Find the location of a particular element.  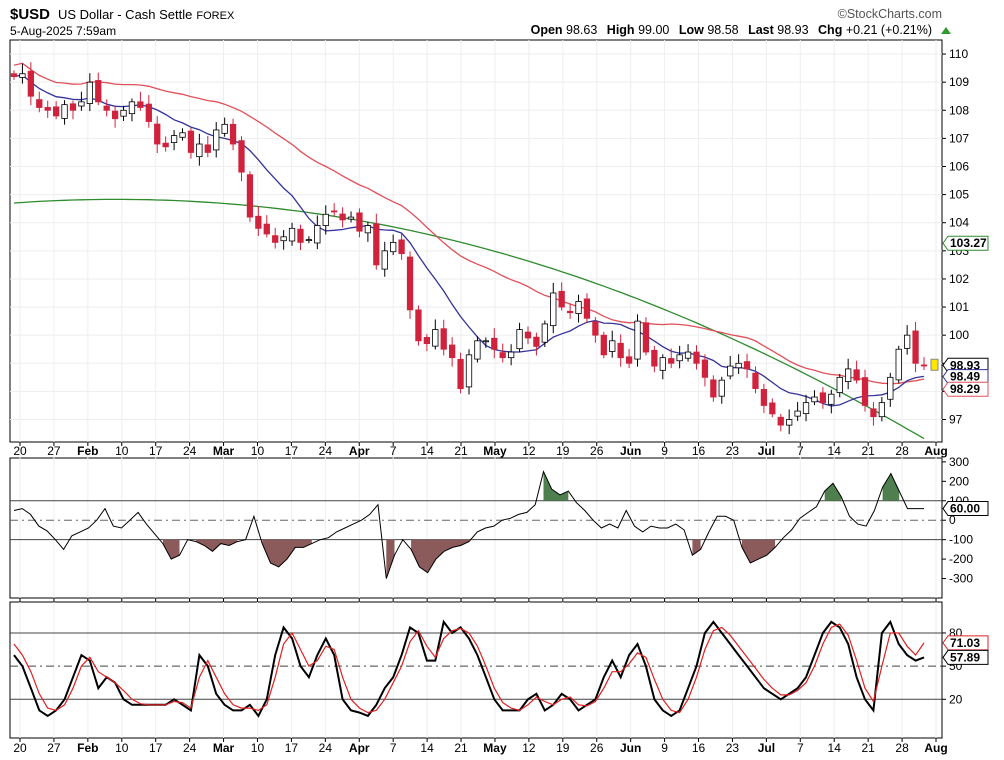

stoch-value-label-black: 57.89 is located at coordinates (965, 657).